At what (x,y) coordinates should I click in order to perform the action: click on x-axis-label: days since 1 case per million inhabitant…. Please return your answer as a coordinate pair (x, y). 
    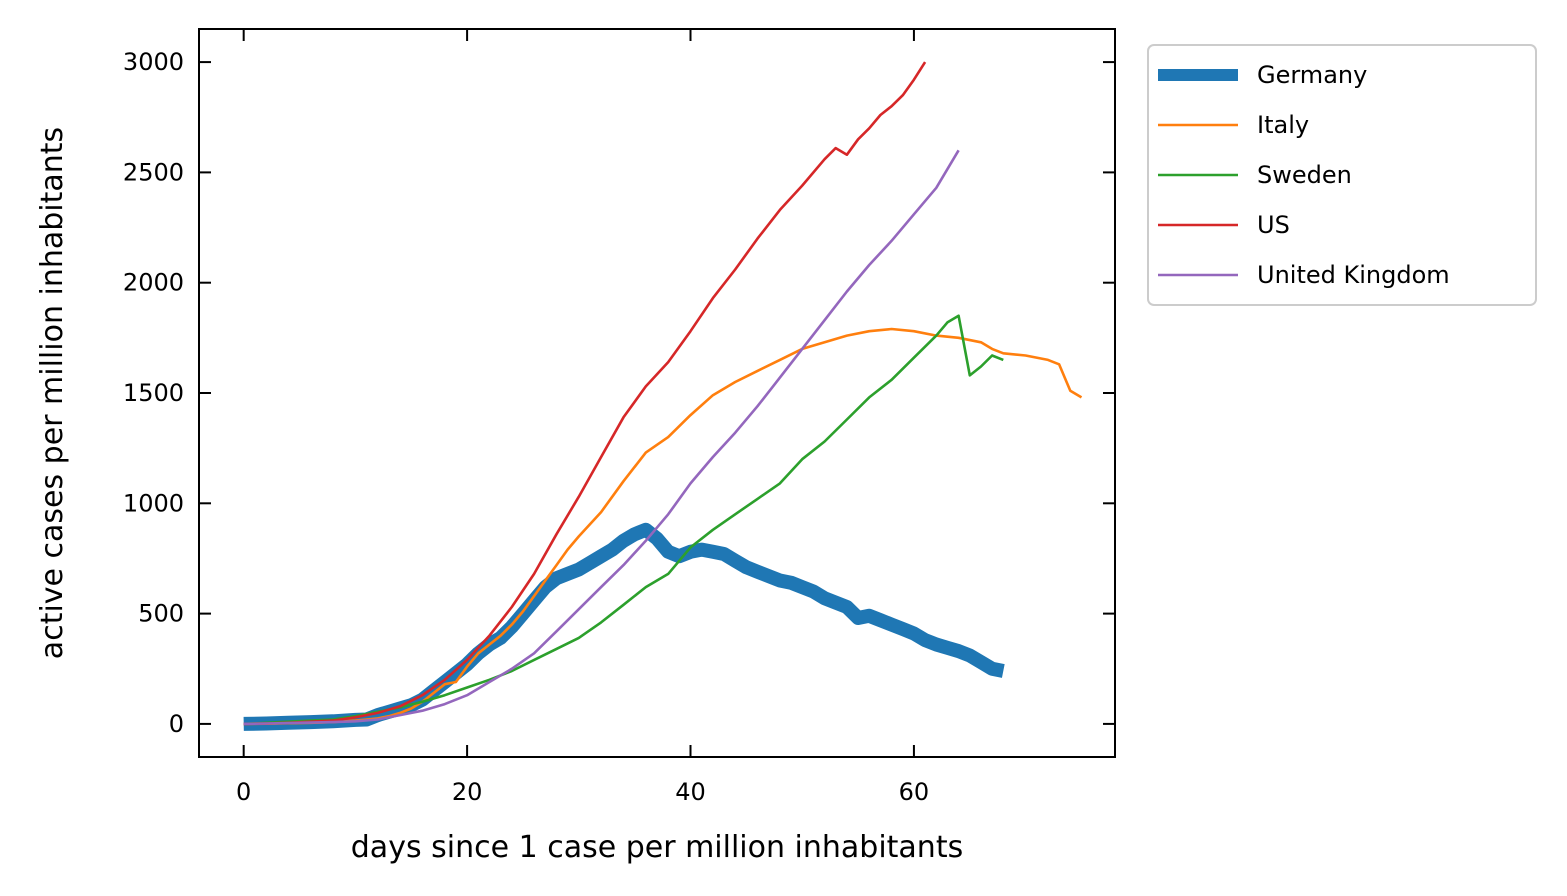
    Looking at the image, I should click on (657, 847).